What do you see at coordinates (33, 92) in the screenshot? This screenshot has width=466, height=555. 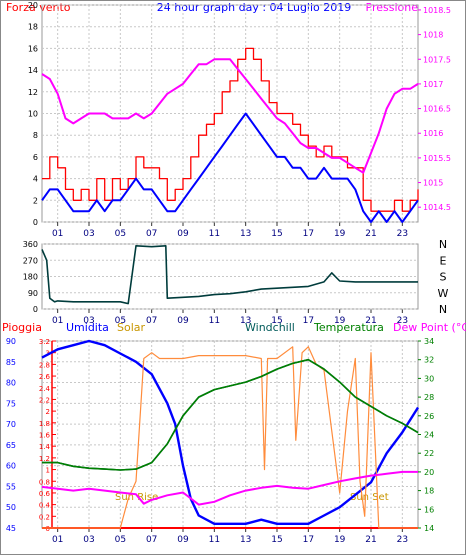 I see `wind-ytick-label: 12` at bounding box center [33, 92].